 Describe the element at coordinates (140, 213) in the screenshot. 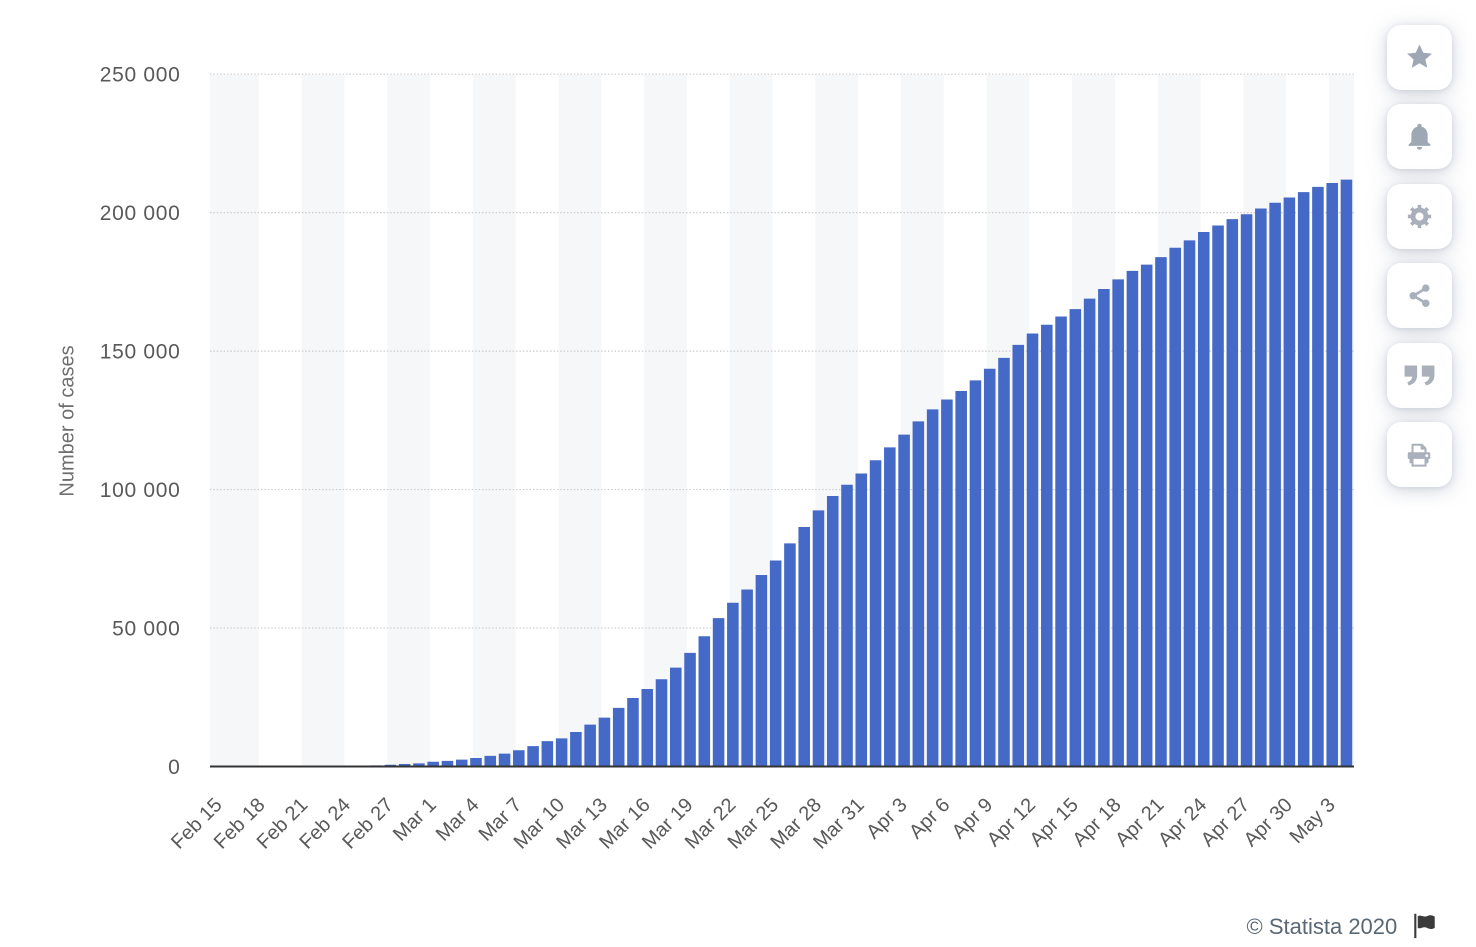

I see `svg-text: 200 000` at that location.